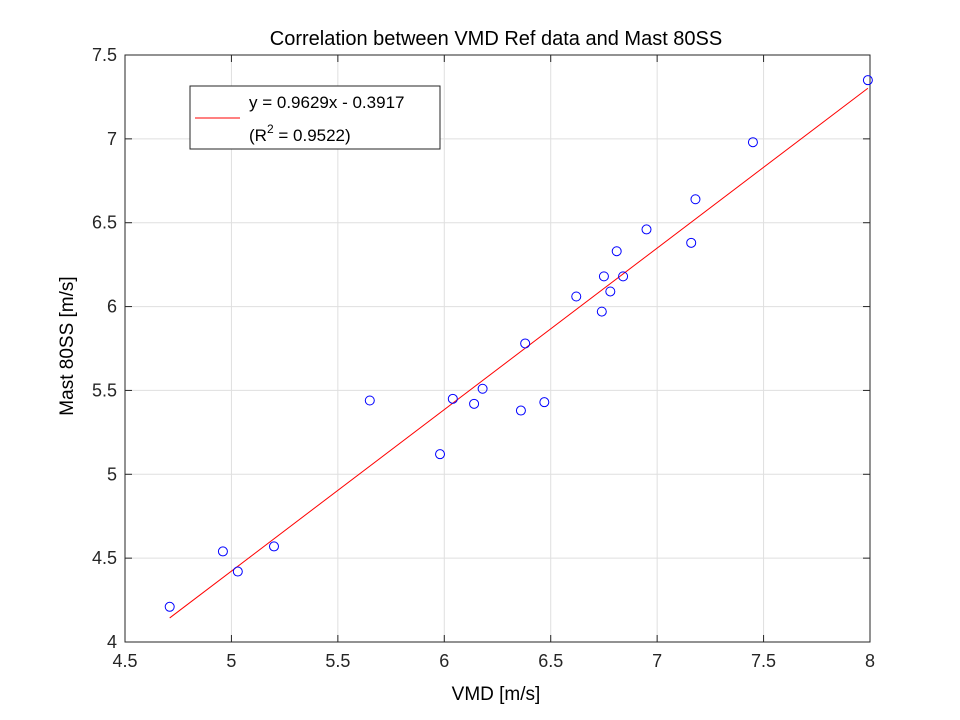  Describe the element at coordinates (657, 661) in the screenshot. I see `x-tick-label: 7` at that location.